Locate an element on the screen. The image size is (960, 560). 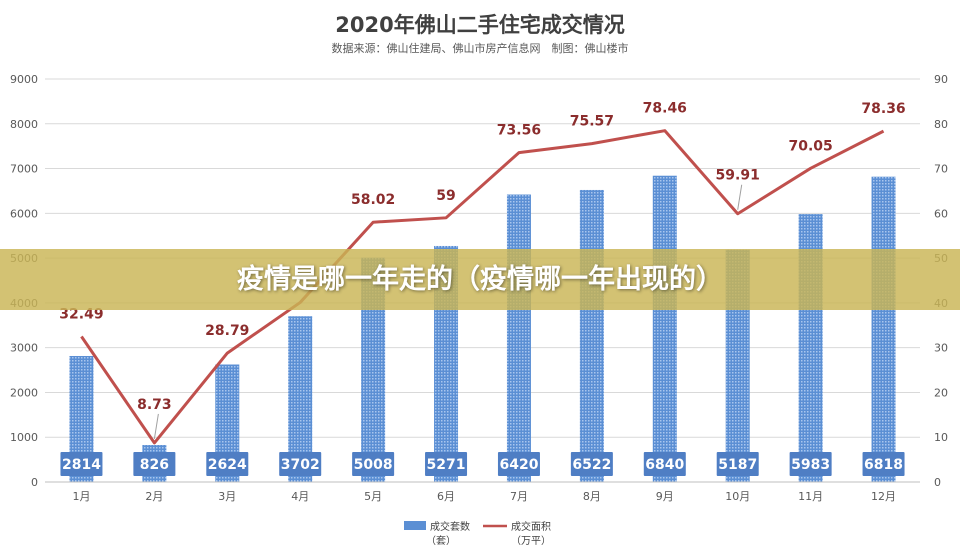
bar-data-label: 5008 is located at coordinates (373, 465).